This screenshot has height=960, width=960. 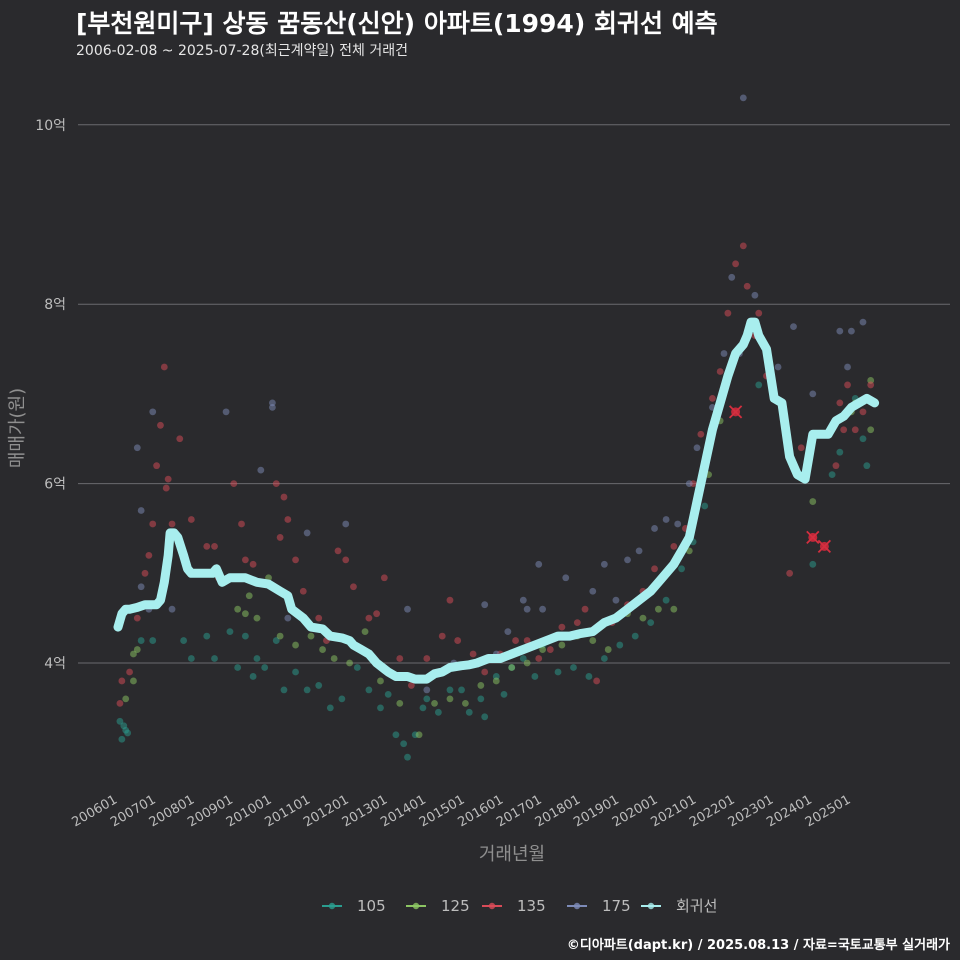 I want to click on highlighted-points, so click(x=780, y=479).